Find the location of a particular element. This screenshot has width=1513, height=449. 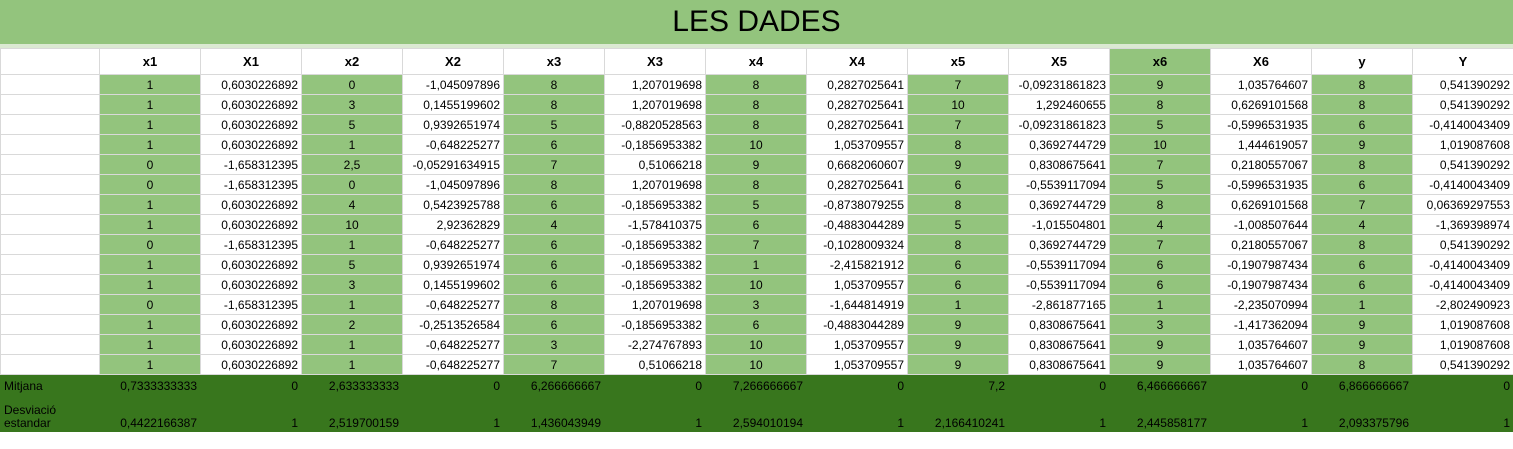

mean-cell: 0 is located at coordinates (655, 386).